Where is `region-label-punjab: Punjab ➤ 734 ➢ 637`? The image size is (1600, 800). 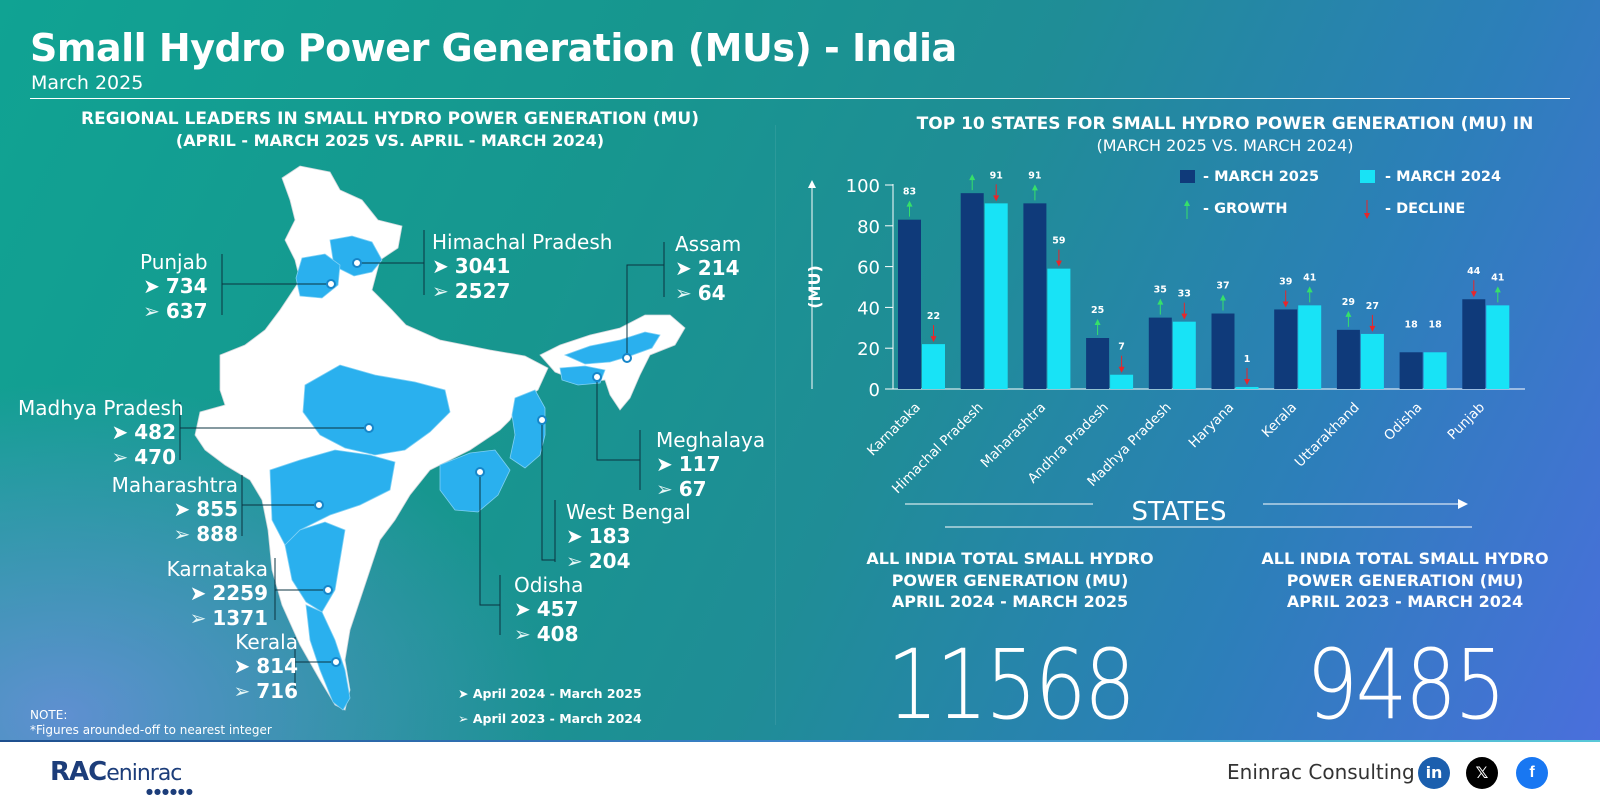 region-label-punjab: Punjab ➤ 734 ➢ 637 is located at coordinates (174, 286).